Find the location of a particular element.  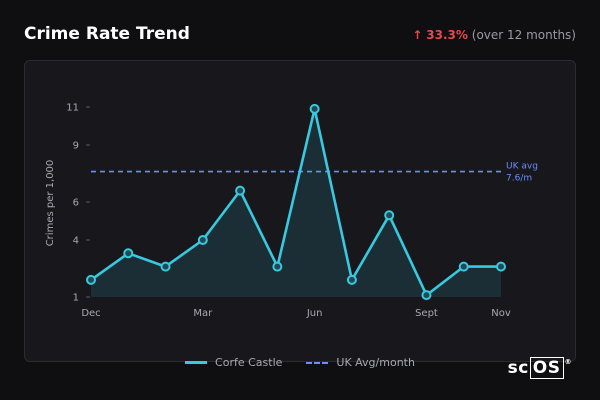

legend-item-series: Corfe Castle is located at coordinates (233, 362).